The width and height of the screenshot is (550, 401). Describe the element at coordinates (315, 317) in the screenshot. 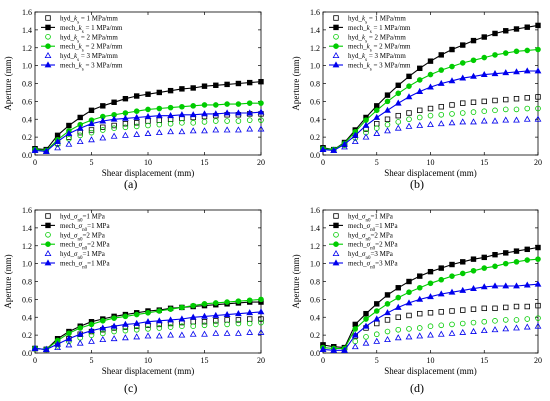

I see `y-tick-label: 0.4` at that location.